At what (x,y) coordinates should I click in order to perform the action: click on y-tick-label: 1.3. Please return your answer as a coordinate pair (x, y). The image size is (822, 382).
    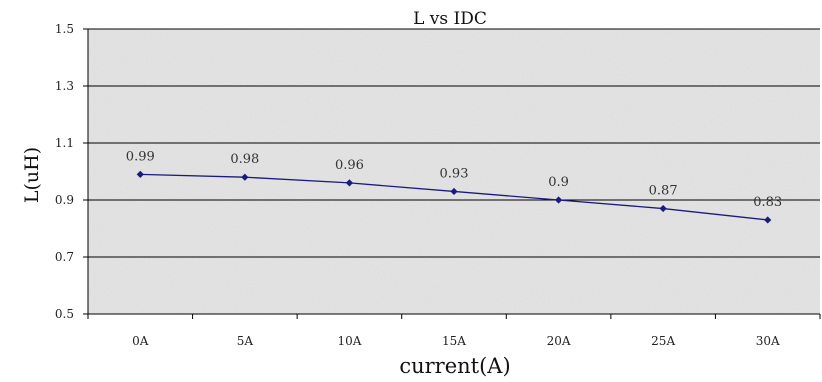
    Looking at the image, I should click on (64, 86).